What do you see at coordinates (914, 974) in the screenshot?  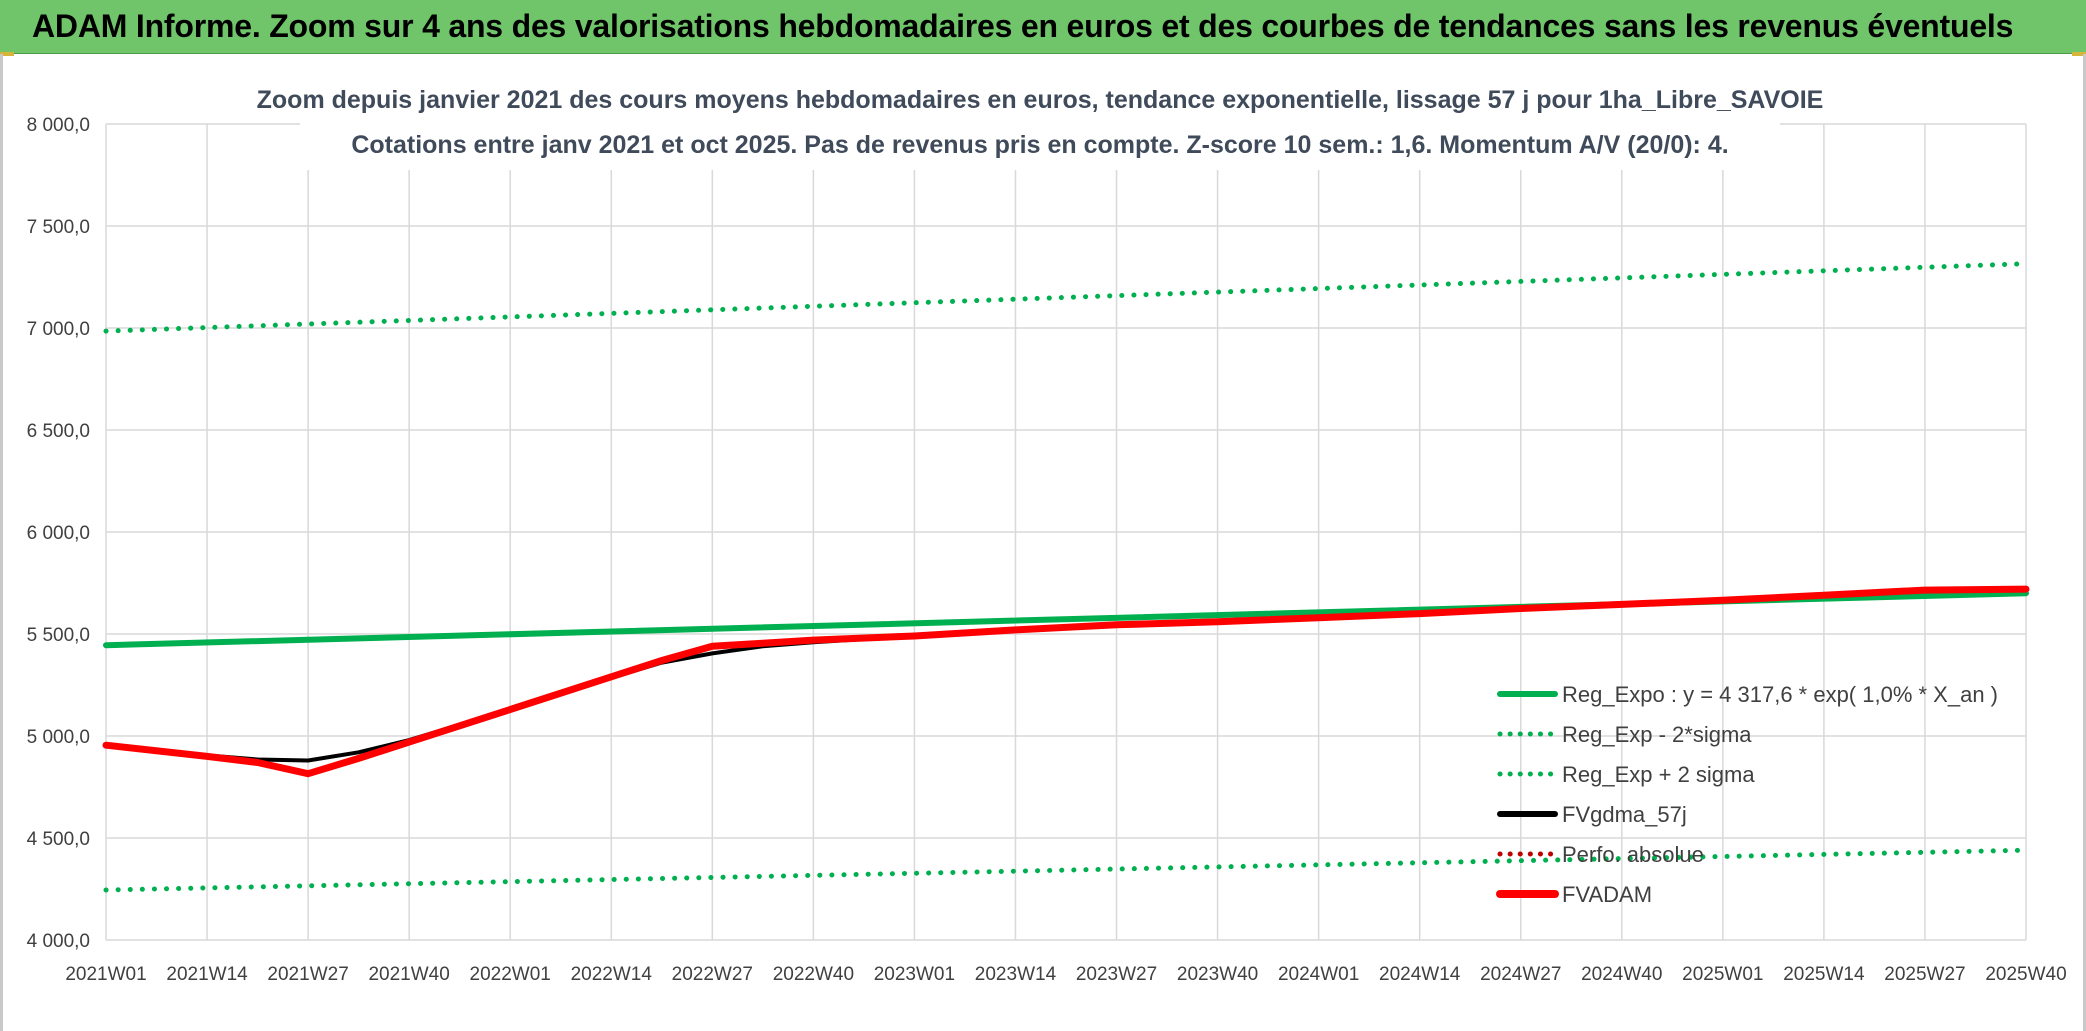 I see `x-tick-label: 2023W01` at bounding box center [914, 974].